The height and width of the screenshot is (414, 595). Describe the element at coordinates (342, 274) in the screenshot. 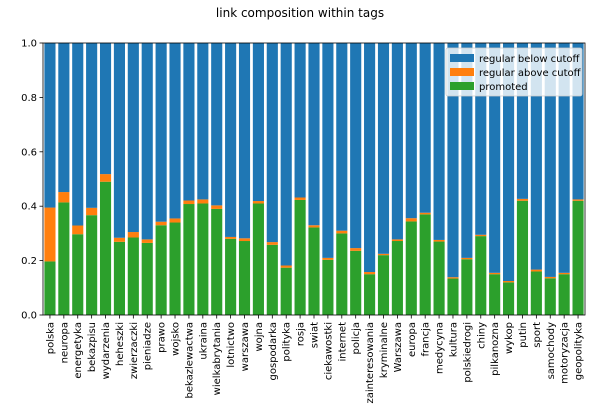

I see `bar-promoted-internet` at that location.